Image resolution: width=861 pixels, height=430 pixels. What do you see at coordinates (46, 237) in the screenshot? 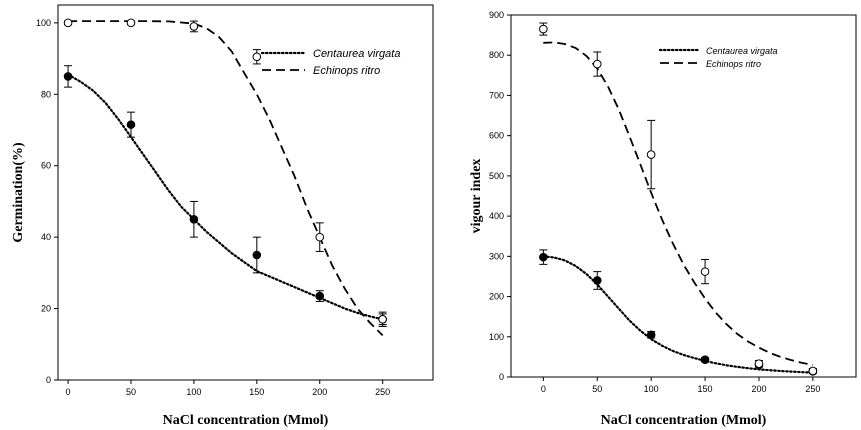
I see `y-tick-label: 40` at bounding box center [46, 237].